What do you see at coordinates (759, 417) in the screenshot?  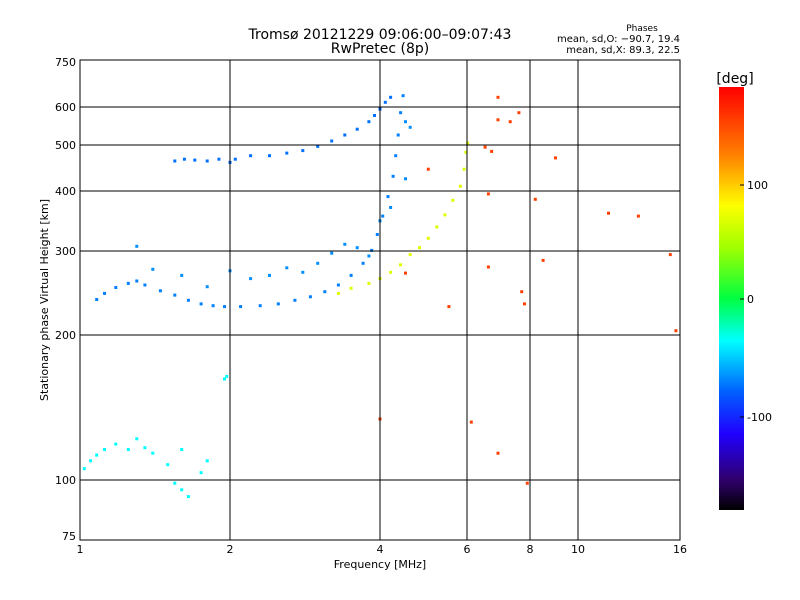 I see `colorbar-tick-label: -100` at bounding box center [759, 417].